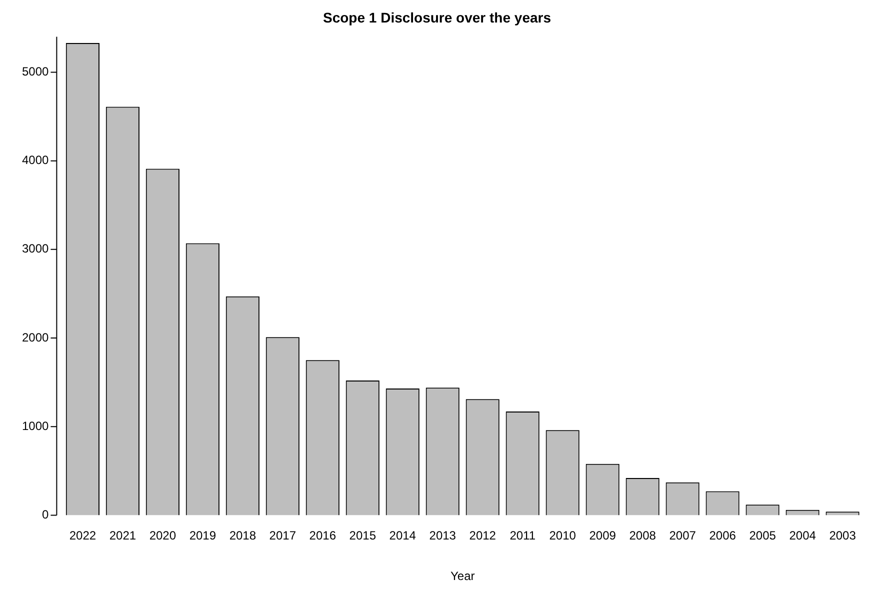 This screenshot has width=870, height=594. Describe the element at coordinates (402, 535) in the screenshot. I see `x-tick-label: 2014` at that location.